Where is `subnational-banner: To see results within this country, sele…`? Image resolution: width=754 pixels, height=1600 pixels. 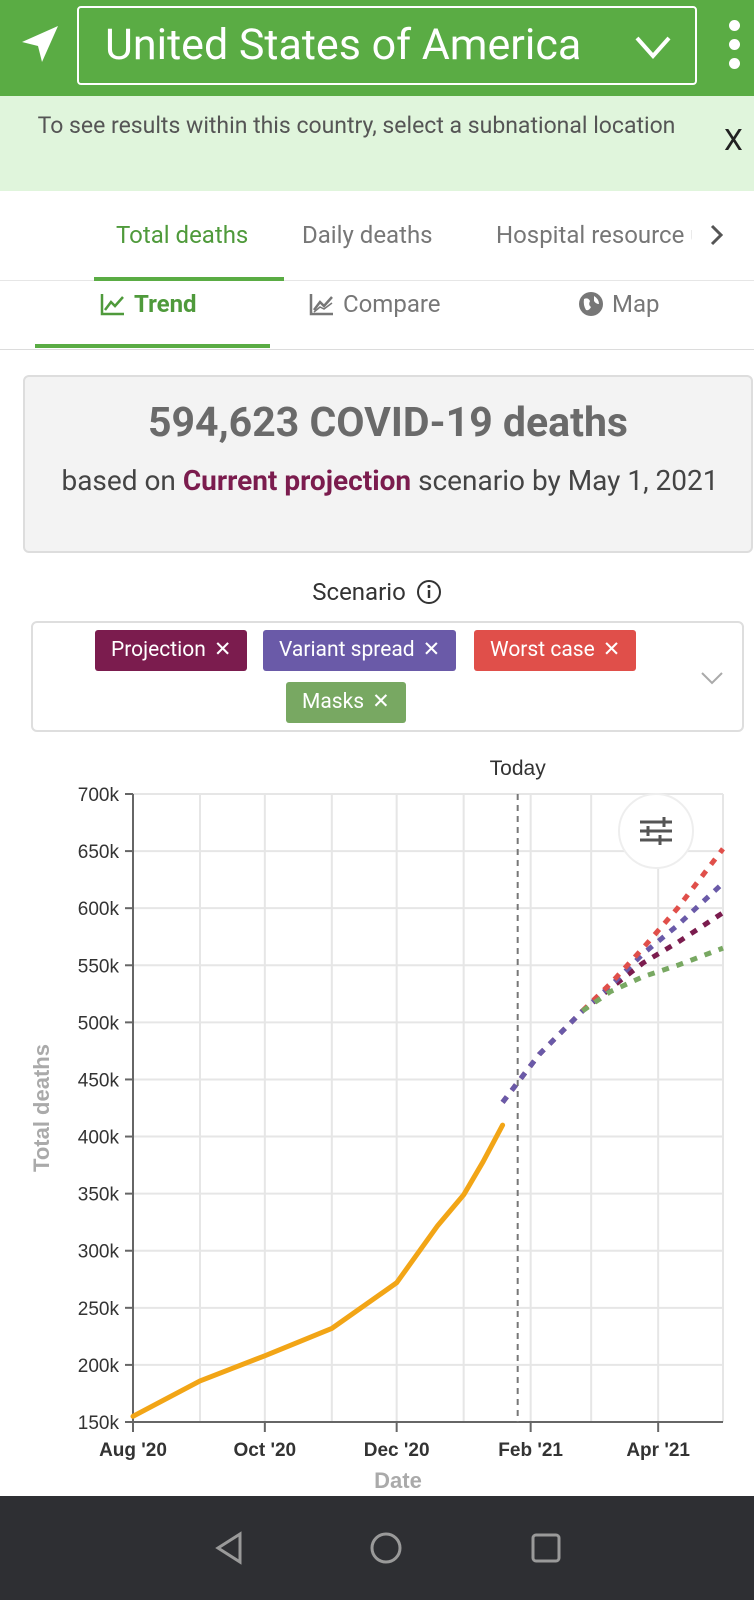
subnational-banner: To see results within this country, sele… is located at coordinates (377, 143).